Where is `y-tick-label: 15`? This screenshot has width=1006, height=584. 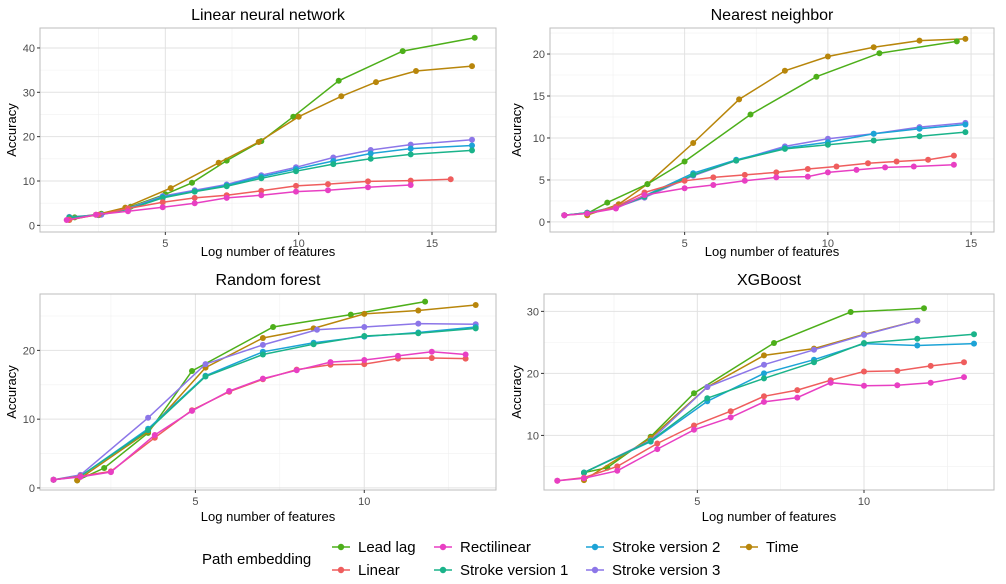
y-tick-label: 15 is located at coordinates (539, 97).